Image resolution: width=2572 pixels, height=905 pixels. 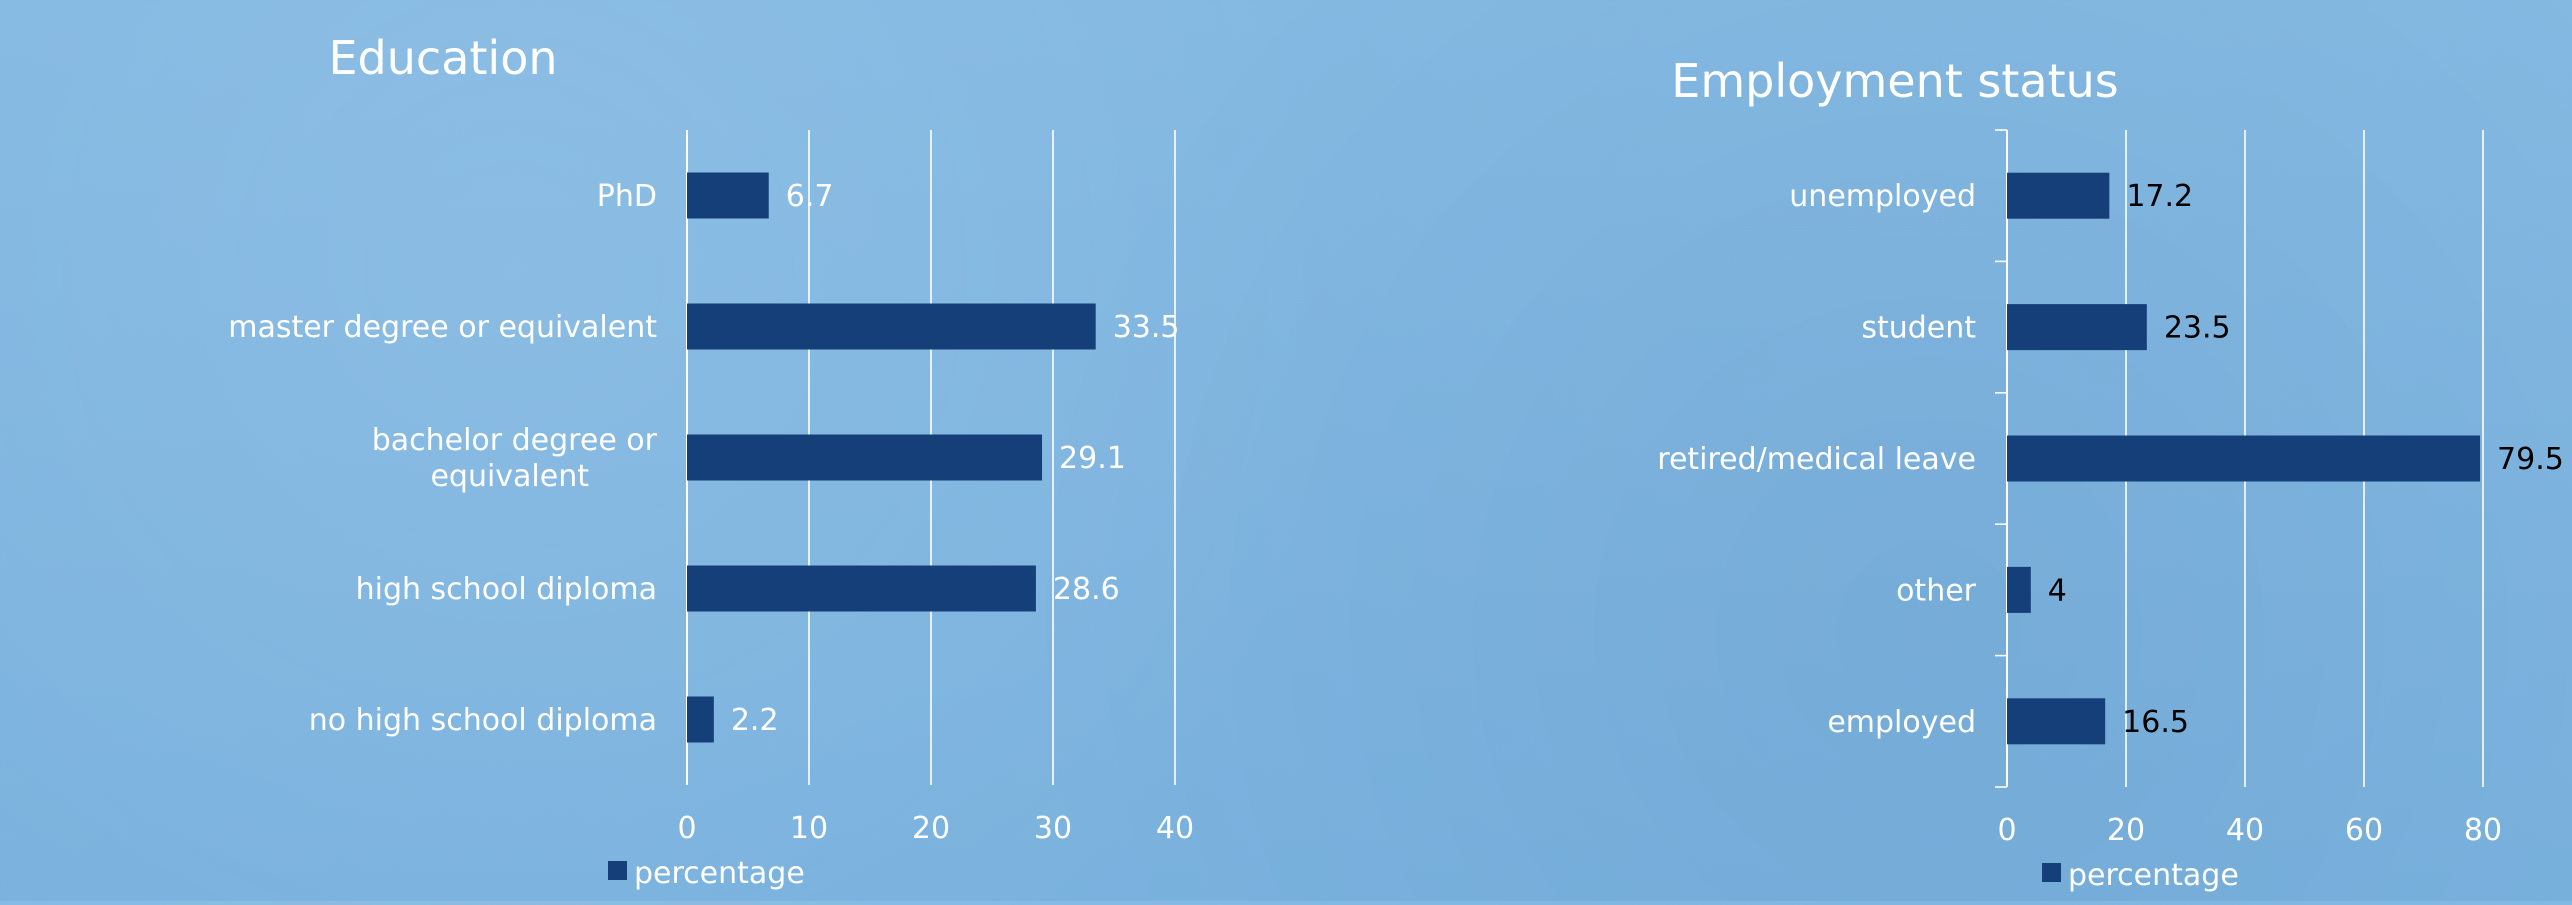 I want to click on chart-2-title: Employment status, so click(x=1895, y=81).